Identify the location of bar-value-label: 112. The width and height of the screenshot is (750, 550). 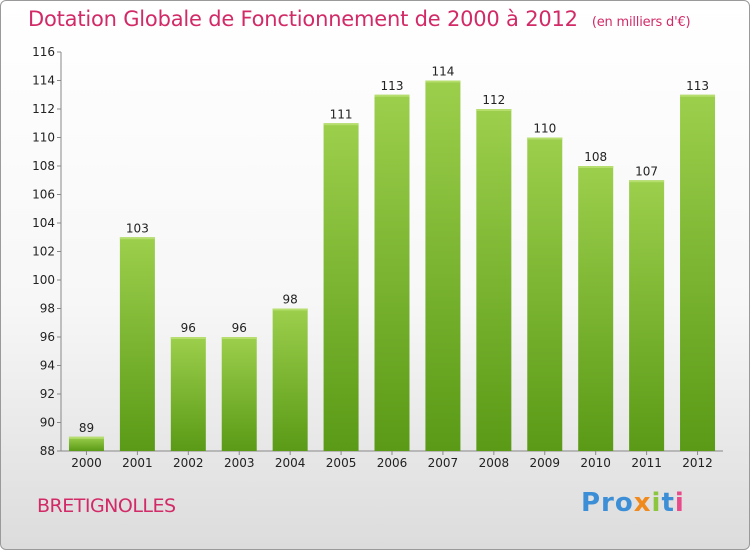
(493, 100).